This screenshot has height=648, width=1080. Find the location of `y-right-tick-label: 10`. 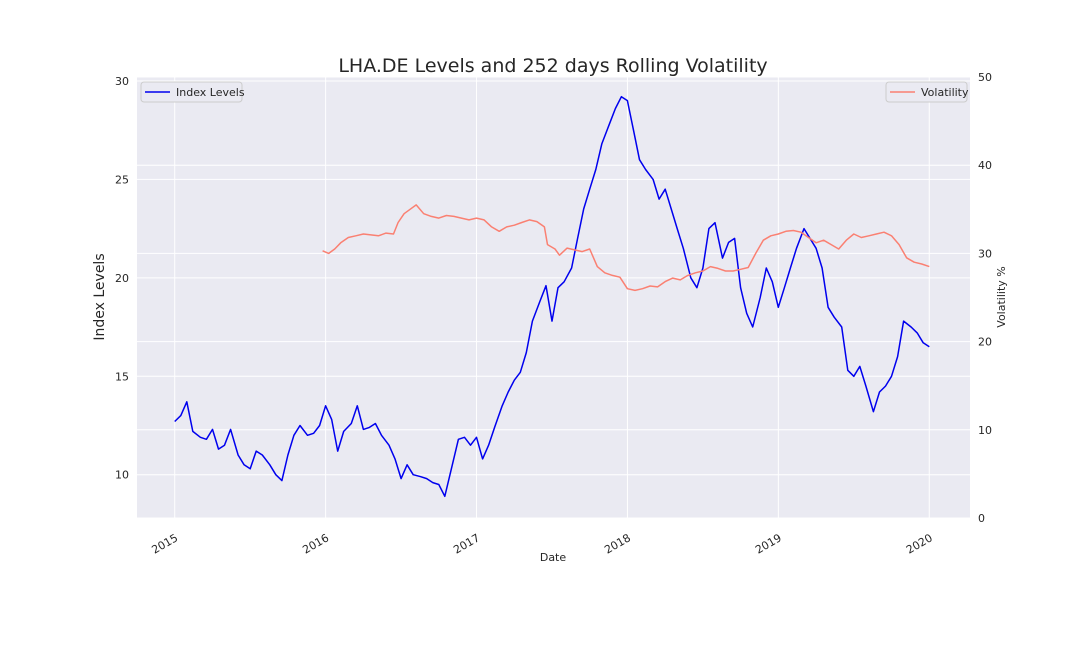

y-right-tick-label: 10 is located at coordinates (985, 430).